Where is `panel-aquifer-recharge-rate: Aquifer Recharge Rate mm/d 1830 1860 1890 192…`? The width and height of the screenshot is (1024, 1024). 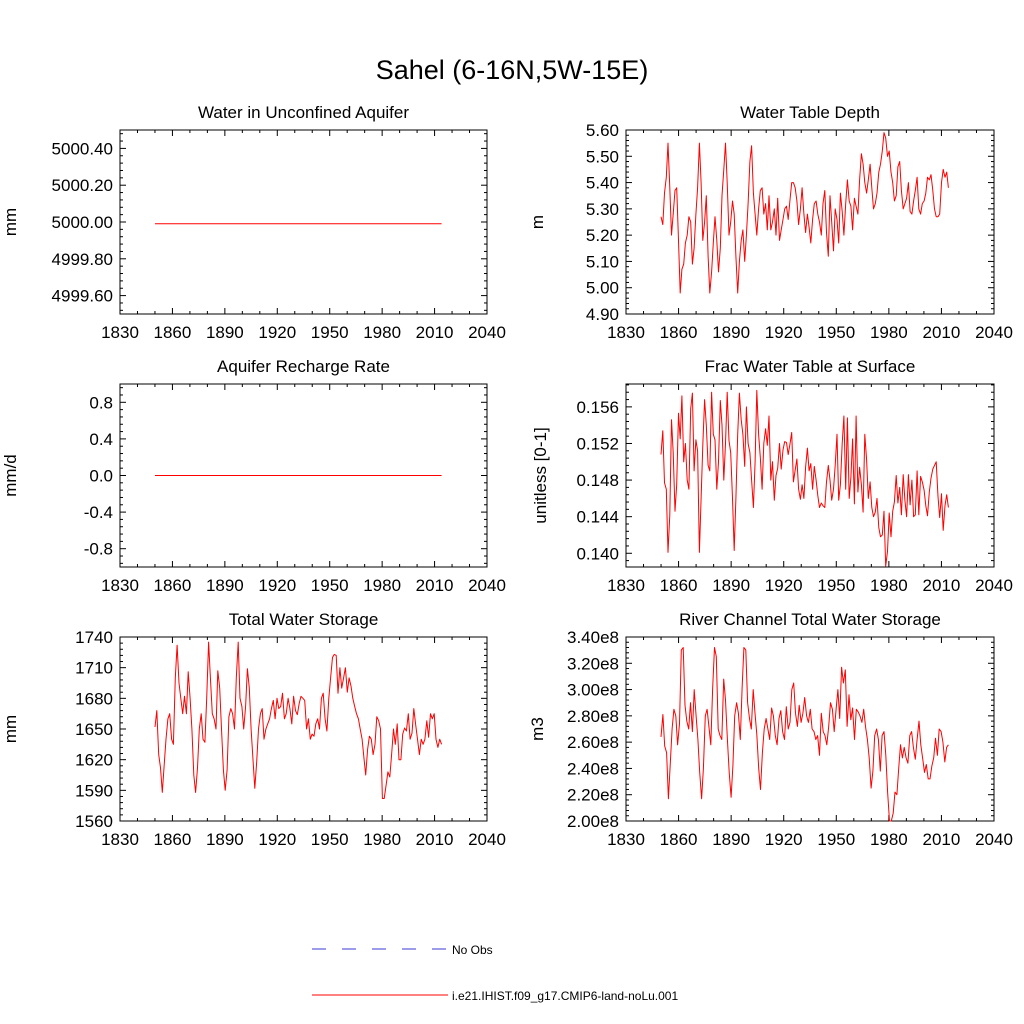 panel-aquifer-recharge-rate: Aquifer Recharge Rate mm/d 1830 1860 1890 192… is located at coordinates (253, 476).